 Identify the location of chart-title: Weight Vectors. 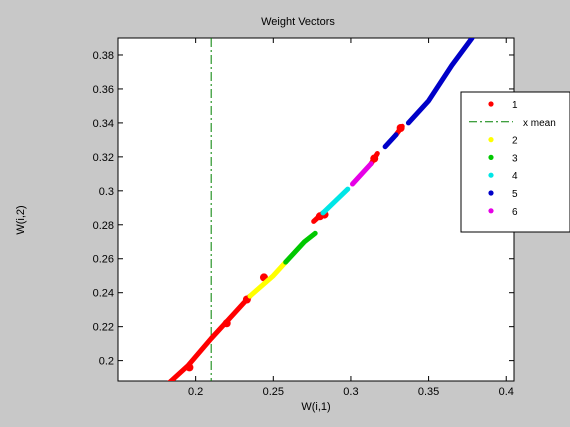
(298, 22).